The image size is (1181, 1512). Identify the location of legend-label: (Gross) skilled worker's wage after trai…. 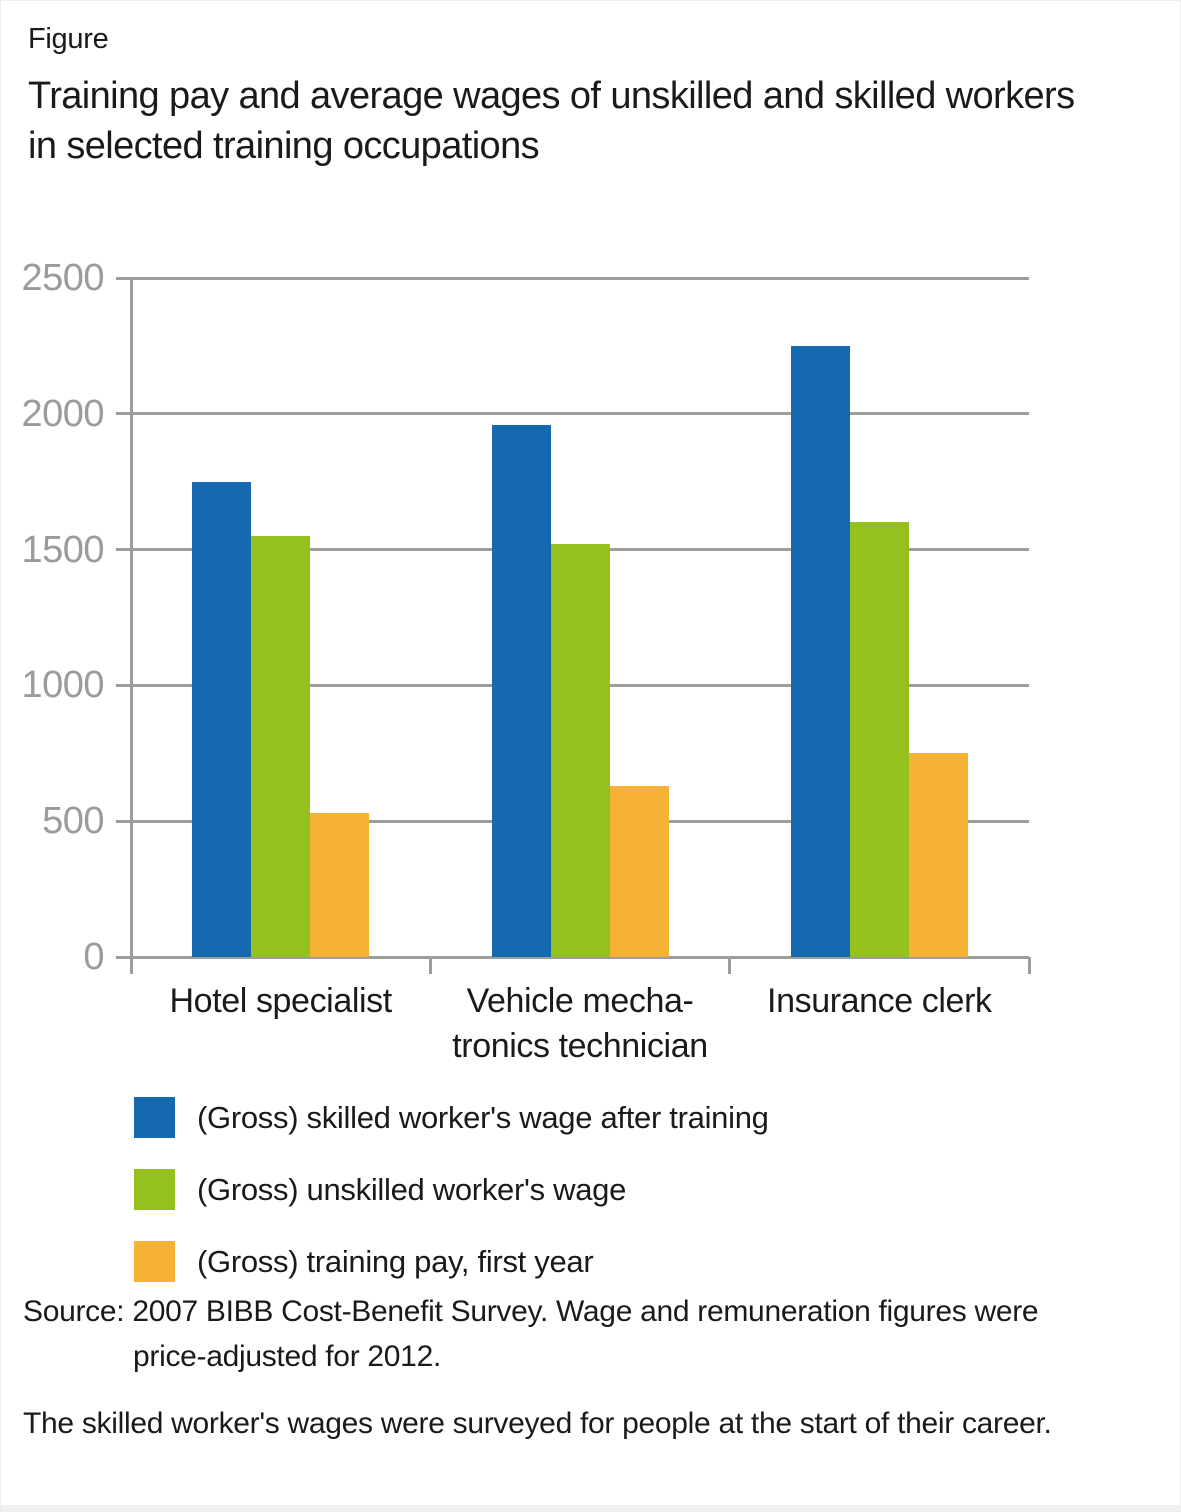
(483, 1117).